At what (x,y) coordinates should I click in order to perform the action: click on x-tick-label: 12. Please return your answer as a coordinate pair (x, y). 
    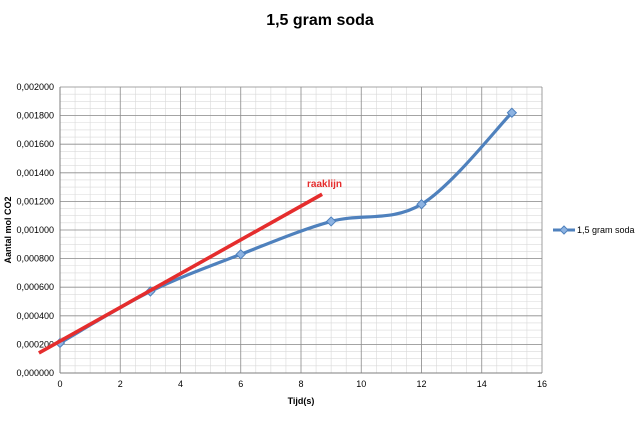
    Looking at the image, I should click on (421, 384).